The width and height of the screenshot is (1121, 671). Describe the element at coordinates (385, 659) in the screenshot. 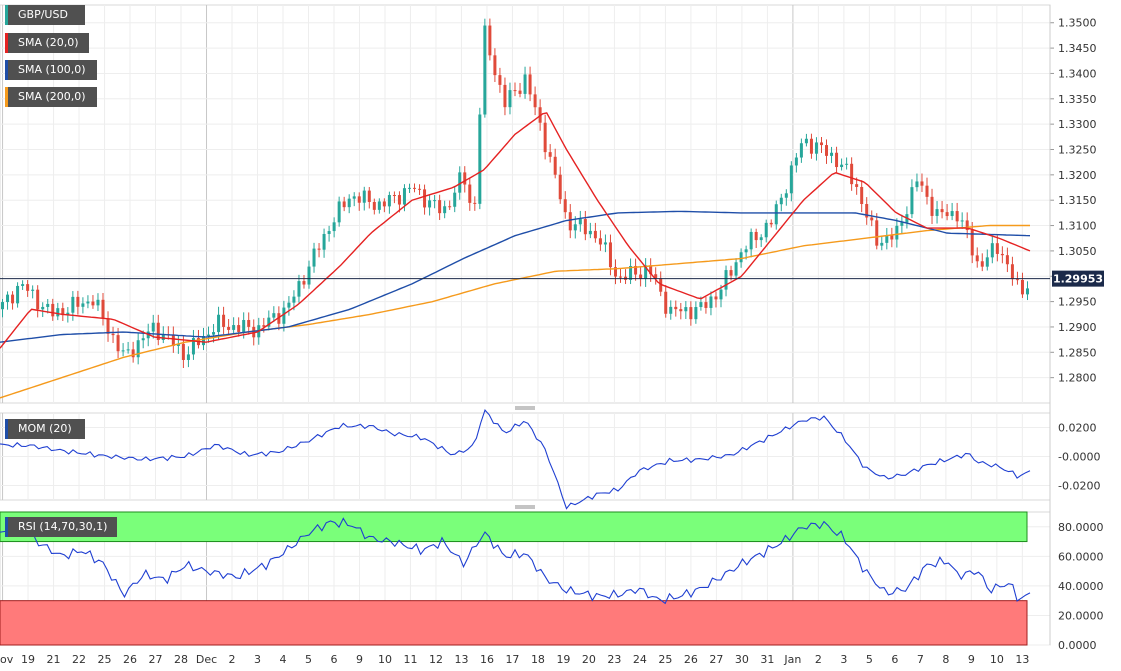

I see `x-tick-15: 10` at that location.